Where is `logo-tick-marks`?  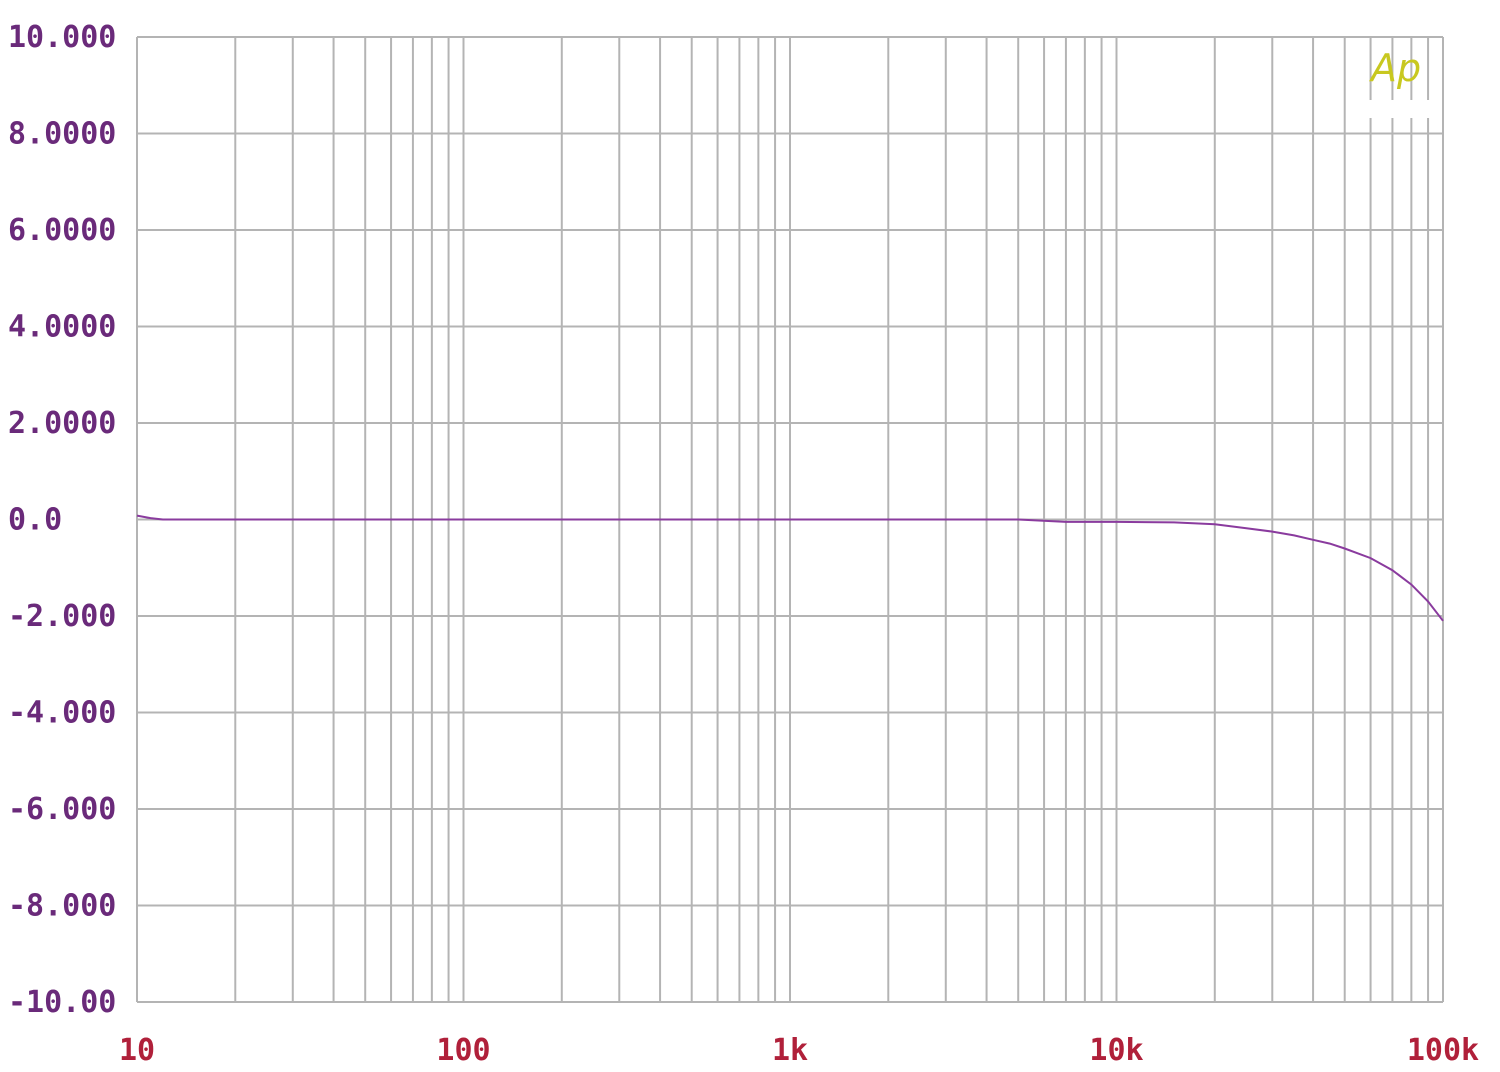 logo-tick-marks is located at coordinates (1399, 109).